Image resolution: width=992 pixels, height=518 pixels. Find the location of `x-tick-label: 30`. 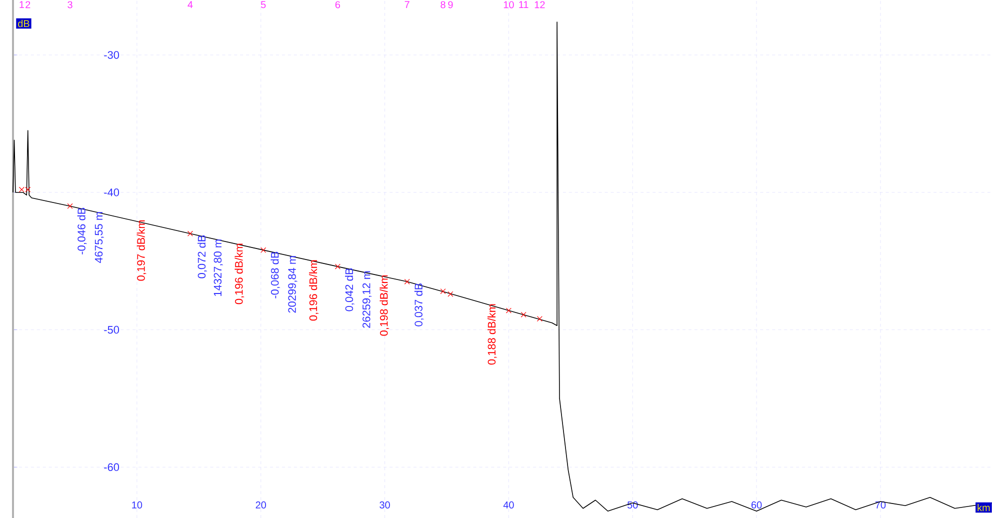

x-tick-label: 30 is located at coordinates (385, 504).